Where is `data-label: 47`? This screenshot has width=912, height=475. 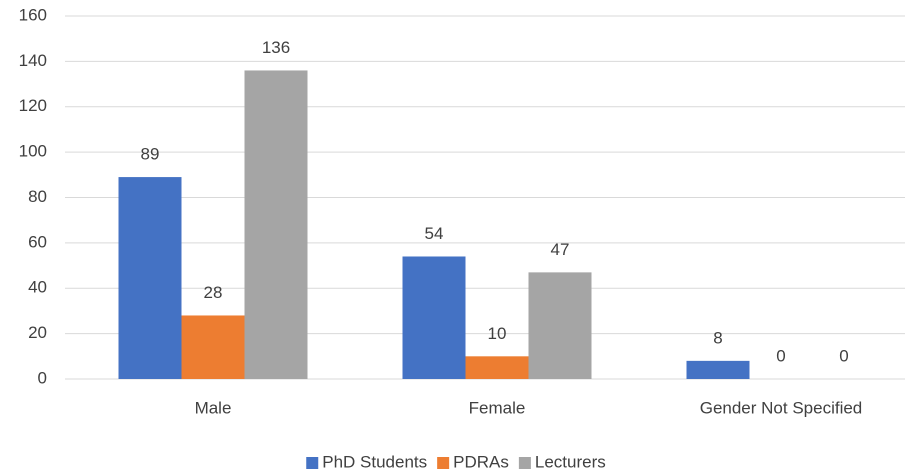
data-label: 47 is located at coordinates (560, 249).